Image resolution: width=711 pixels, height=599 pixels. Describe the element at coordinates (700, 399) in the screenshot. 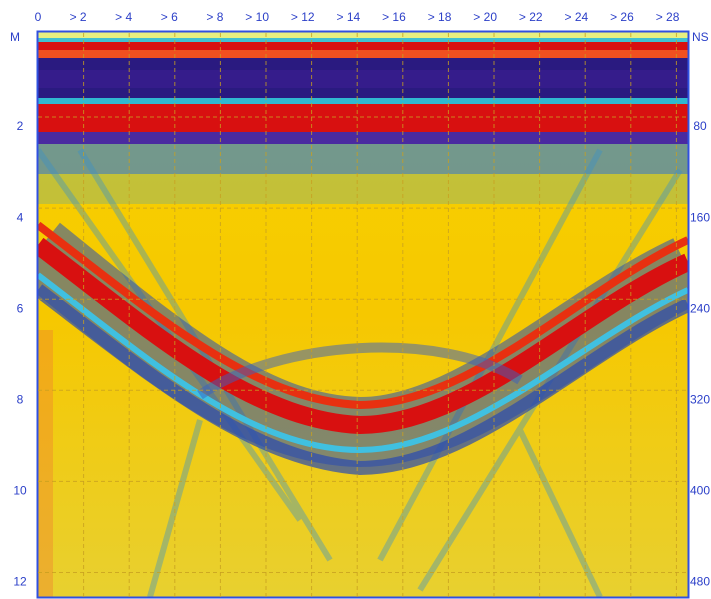

I see `right-axis-label: 320` at that location.